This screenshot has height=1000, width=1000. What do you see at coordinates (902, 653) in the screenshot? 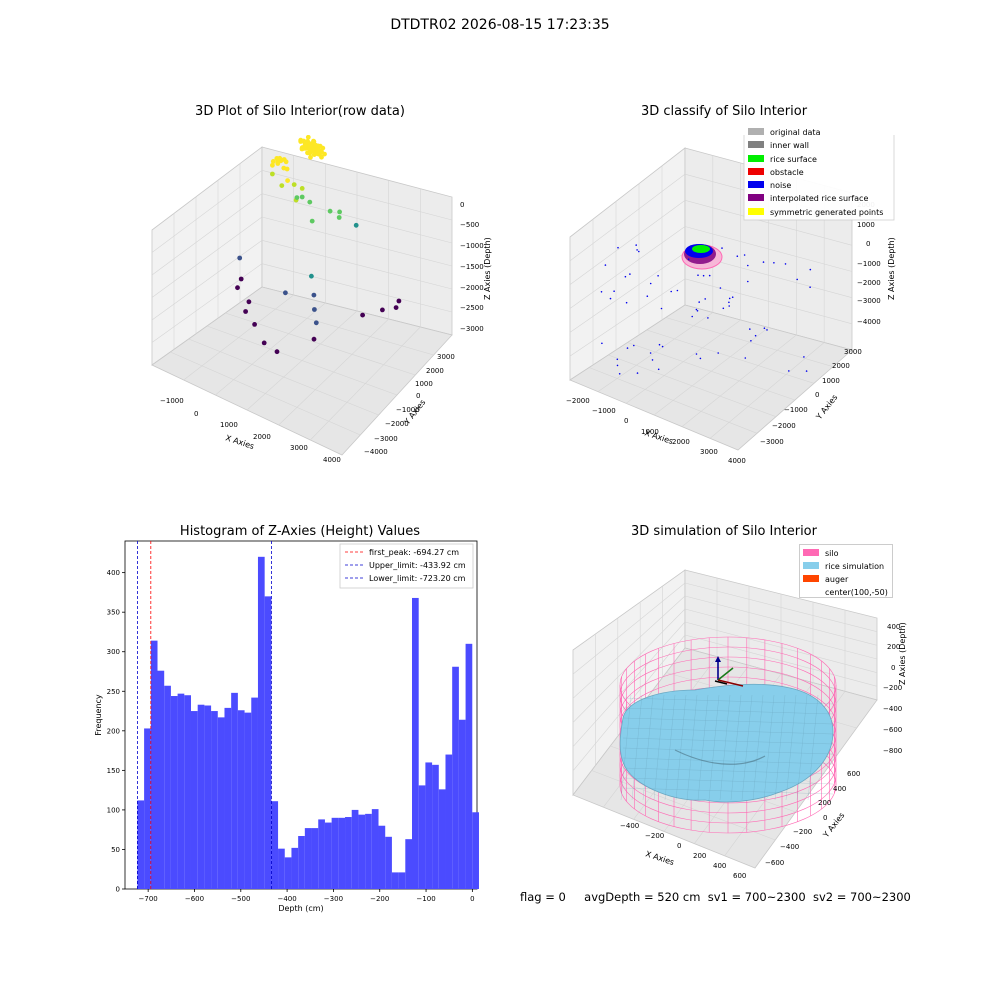
I see `z-axis-label: Z Axies (Depth)` at bounding box center [902, 653].